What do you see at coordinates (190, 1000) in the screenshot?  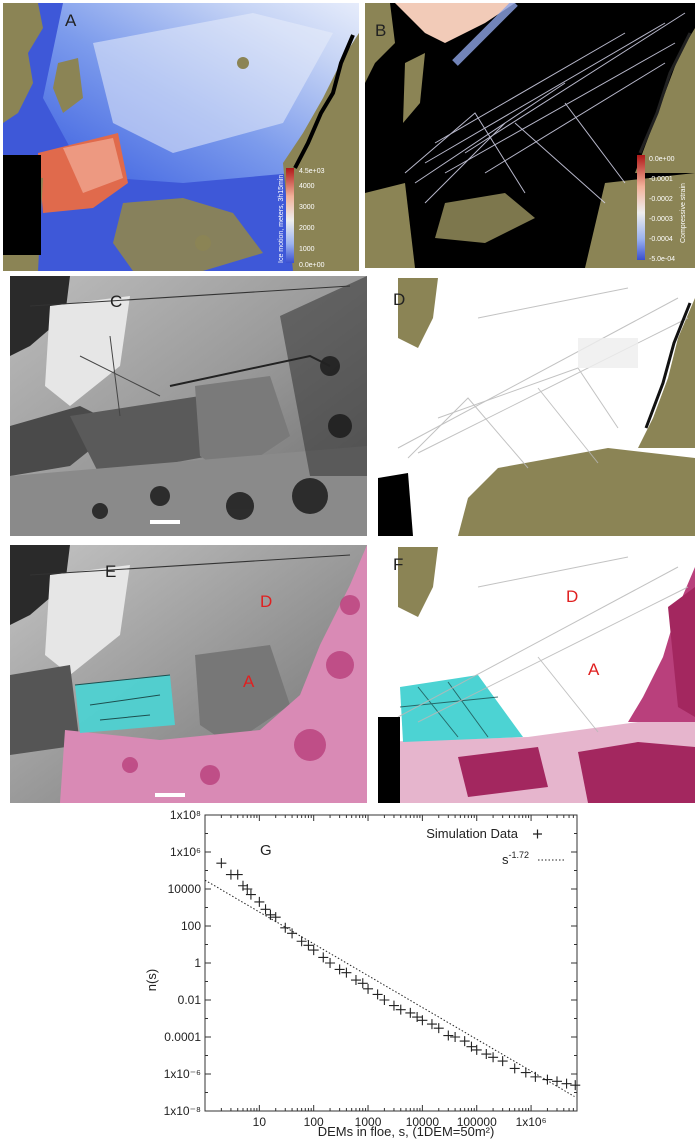 I see `y-tick-label: 0.01` at bounding box center [190, 1000].